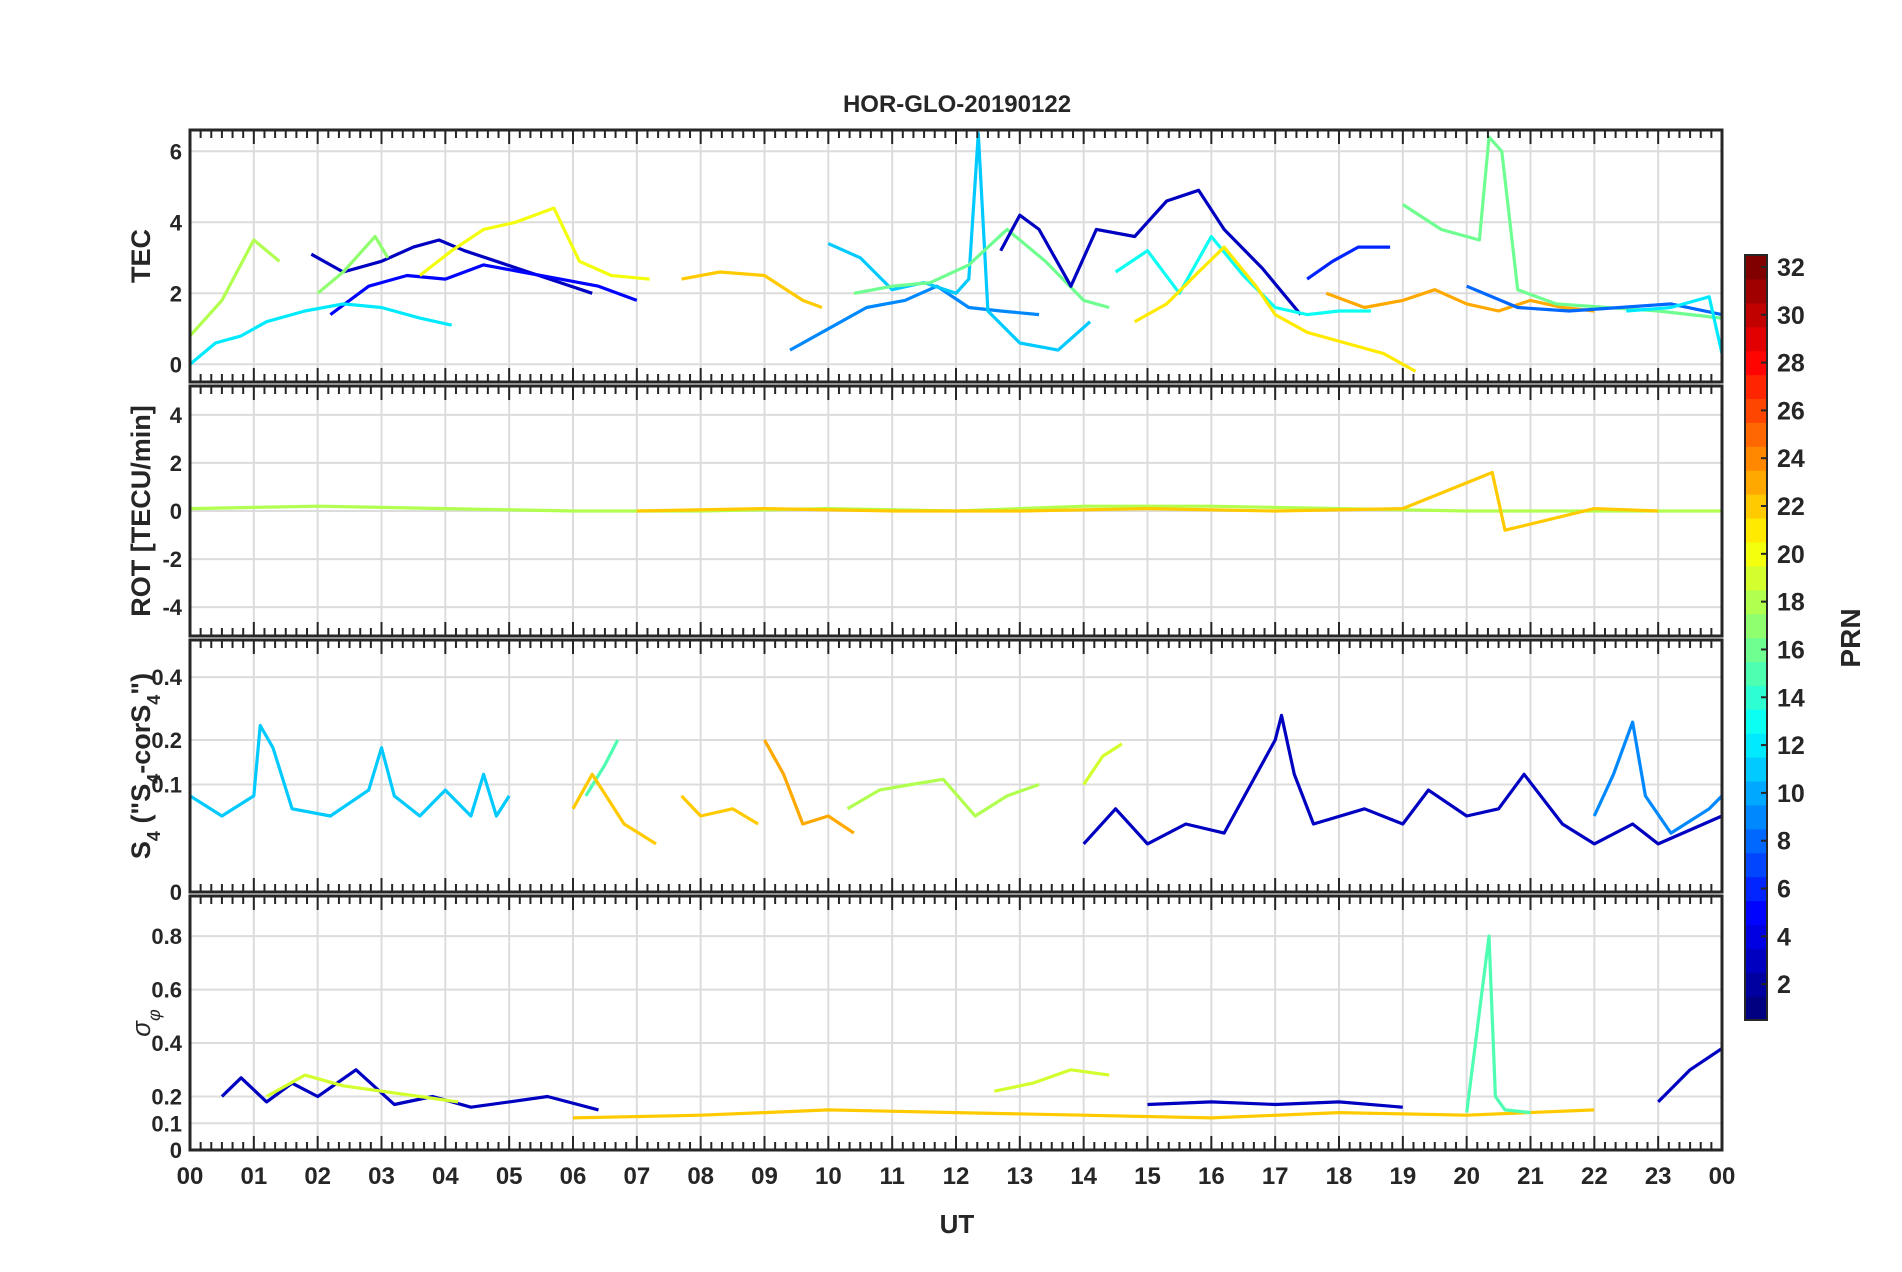  I want to click on colorbar-tick-label: 20, so click(1791, 555).